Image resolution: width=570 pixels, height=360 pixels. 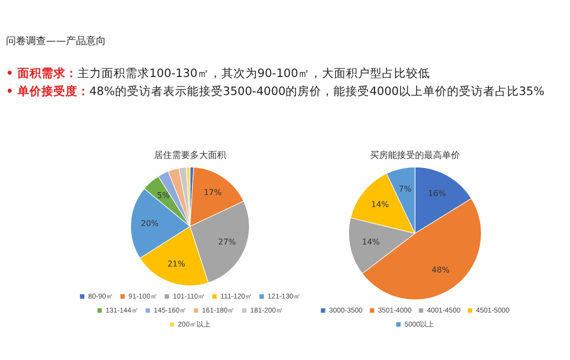 What do you see at coordinates (163, 195) in the screenshot?
I see `data-label: 5%` at bounding box center [163, 195].